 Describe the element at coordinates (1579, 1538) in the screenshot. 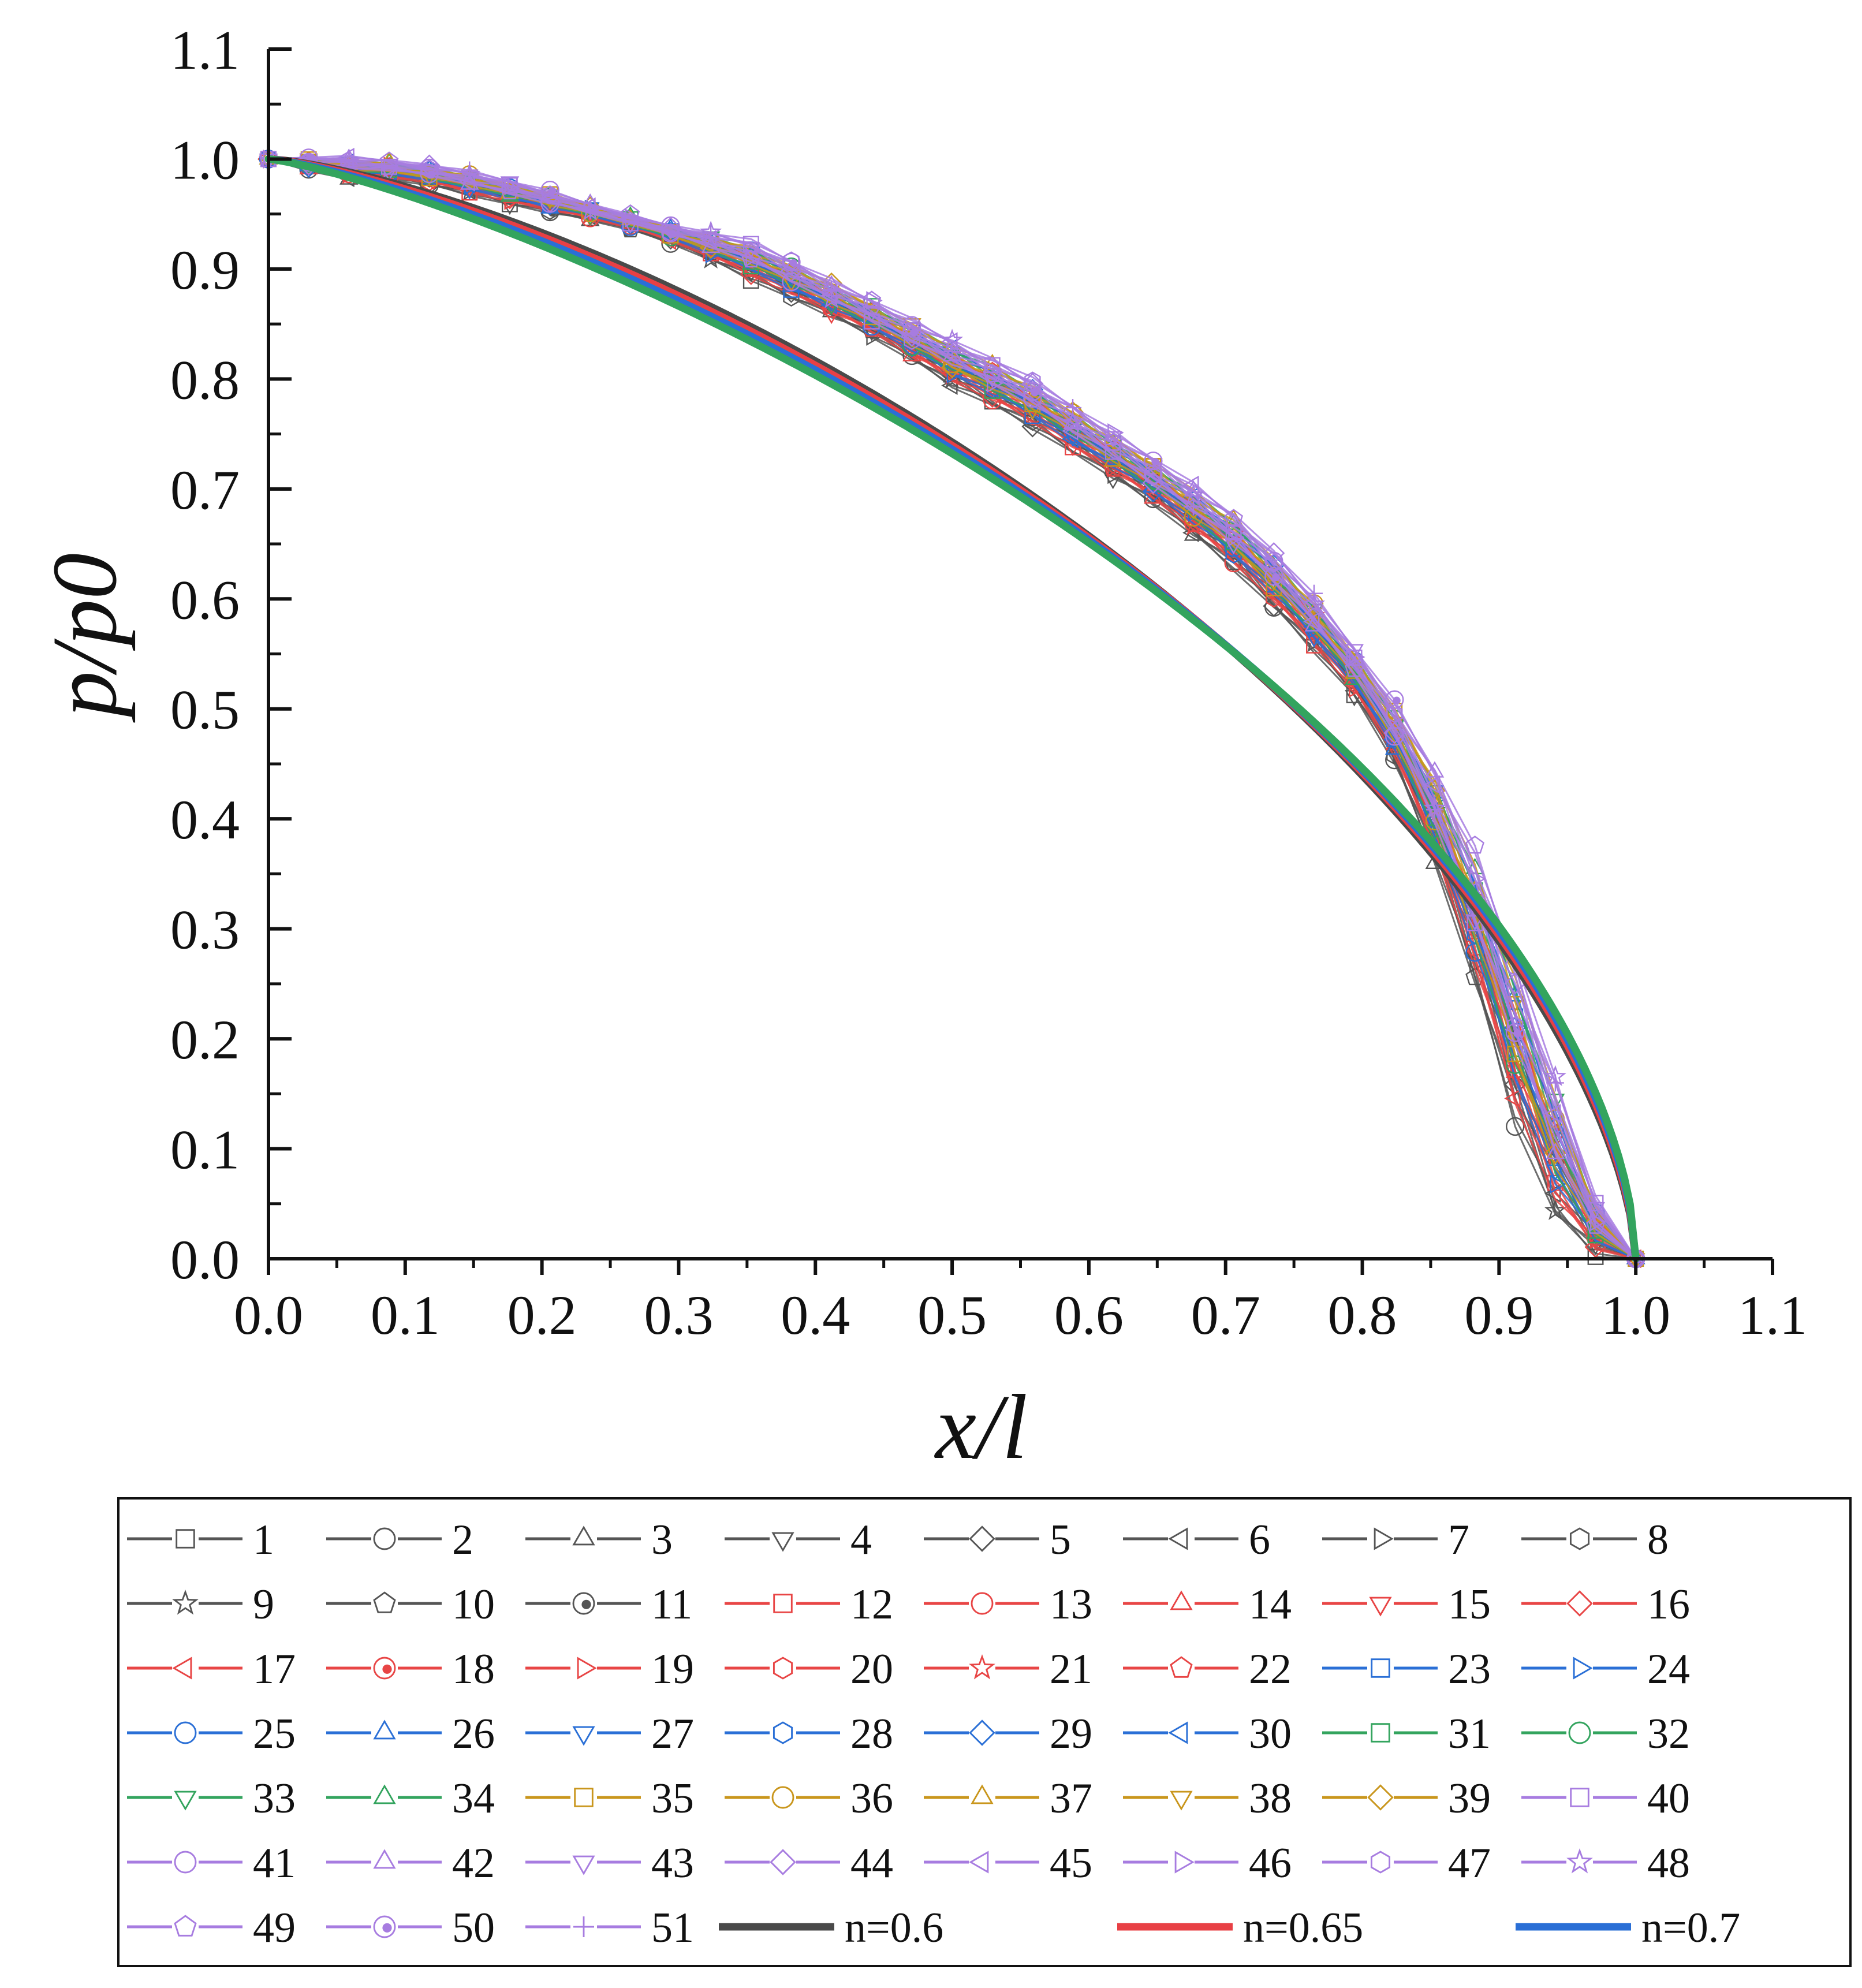

I see `legend-marker-hexagon` at that location.